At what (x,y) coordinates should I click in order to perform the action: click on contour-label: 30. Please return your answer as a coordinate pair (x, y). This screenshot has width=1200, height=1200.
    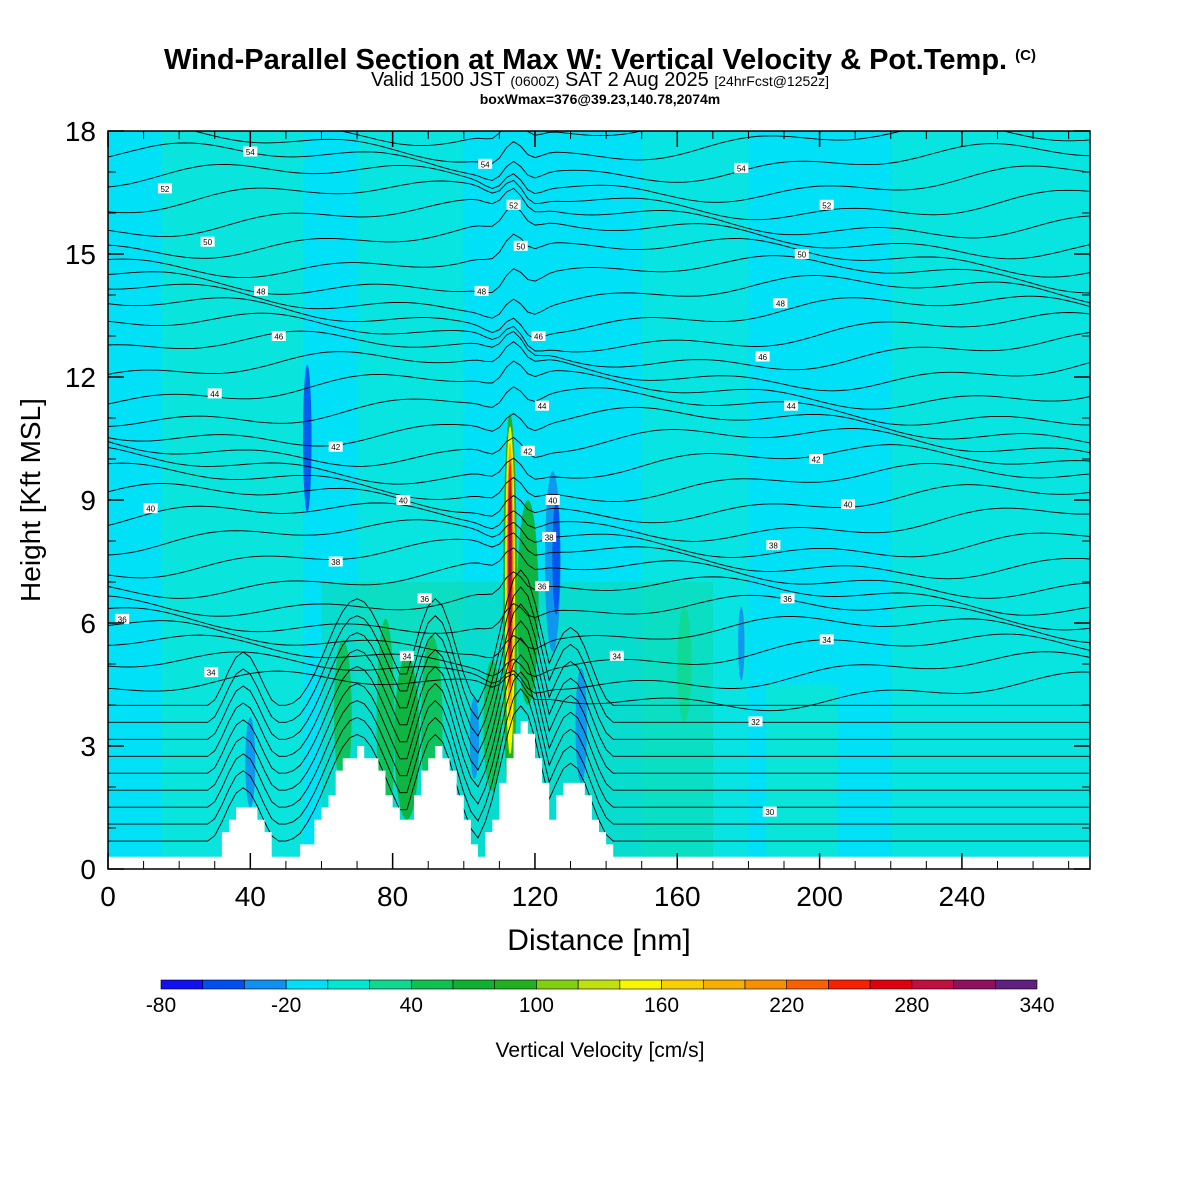
    Looking at the image, I should click on (769, 811).